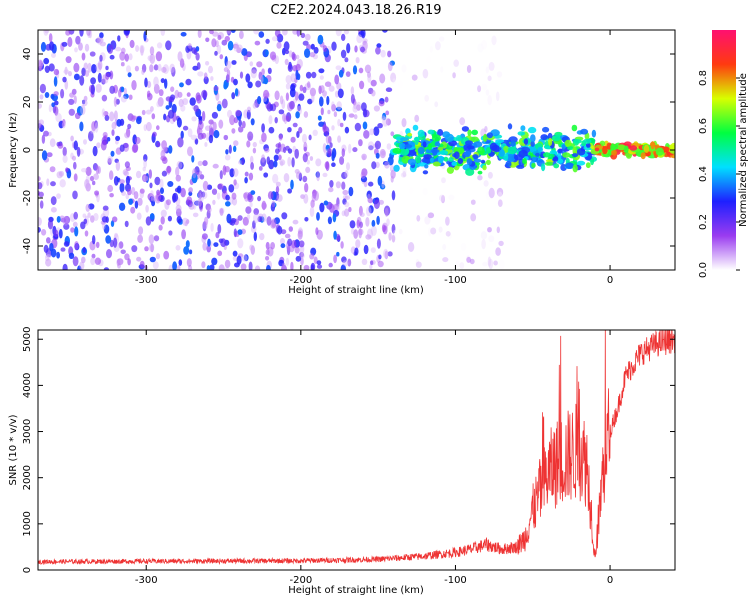 The height and width of the screenshot is (600, 750). I want to click on colorbar-tick-label: 0.0, so click(703, 270).